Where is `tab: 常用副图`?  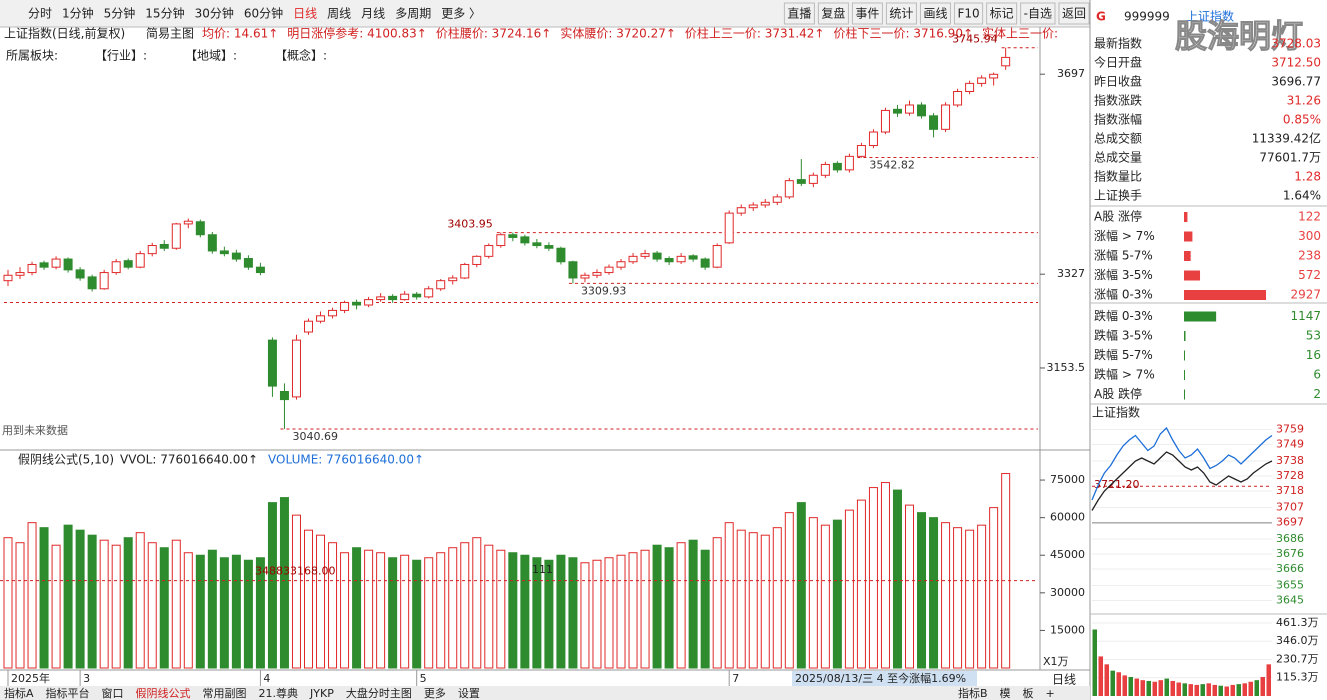
tab: 常用副图 is located at coordinates (225, 693).